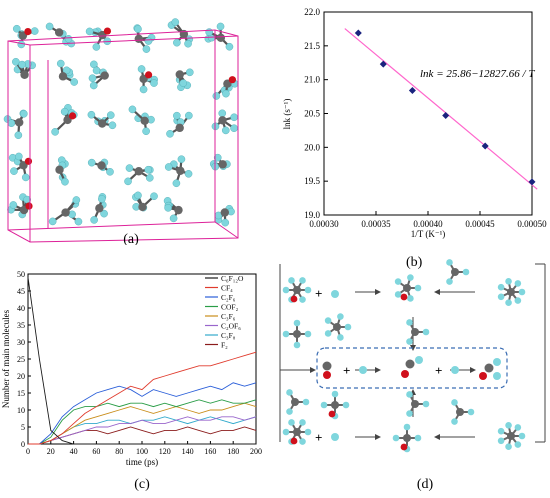 This screenshot has width=550, height=498. What do you see at coordinates (228, 335) in the screenshot?
I see `legend-label: C₃F₈` at bounding box center [228, 335].